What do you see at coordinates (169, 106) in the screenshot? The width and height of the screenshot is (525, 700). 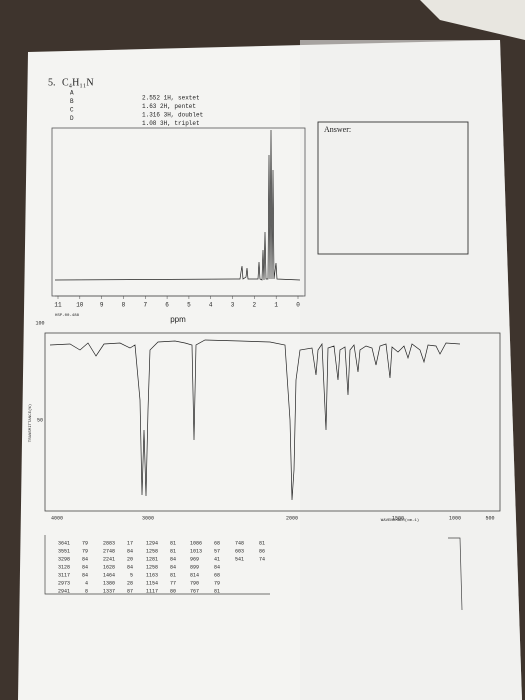 I see `peak-description: 1.63 2H, pentet` at bounding box center [169, 106].